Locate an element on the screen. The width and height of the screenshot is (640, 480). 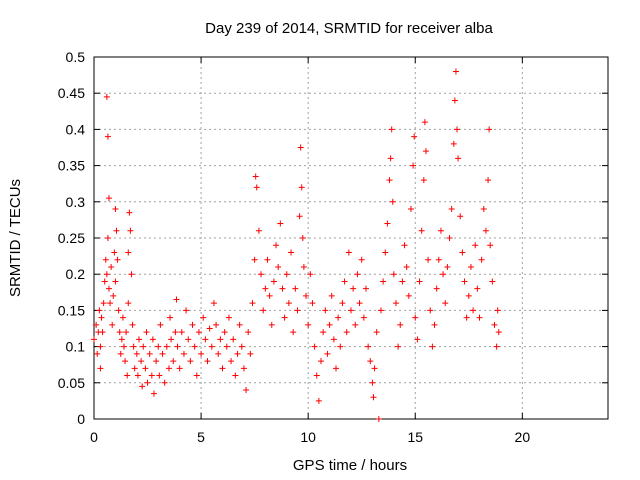
y-tick-label: 0.5 is located at coordinates (76, 57).